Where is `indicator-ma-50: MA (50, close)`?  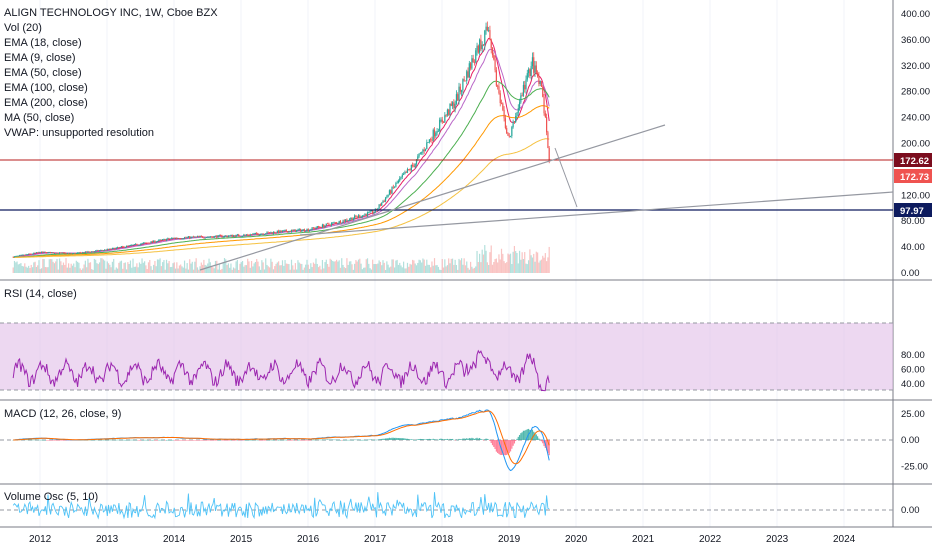 indicator-ma-50: MA (50, close) is located at coordinates (39, 118).